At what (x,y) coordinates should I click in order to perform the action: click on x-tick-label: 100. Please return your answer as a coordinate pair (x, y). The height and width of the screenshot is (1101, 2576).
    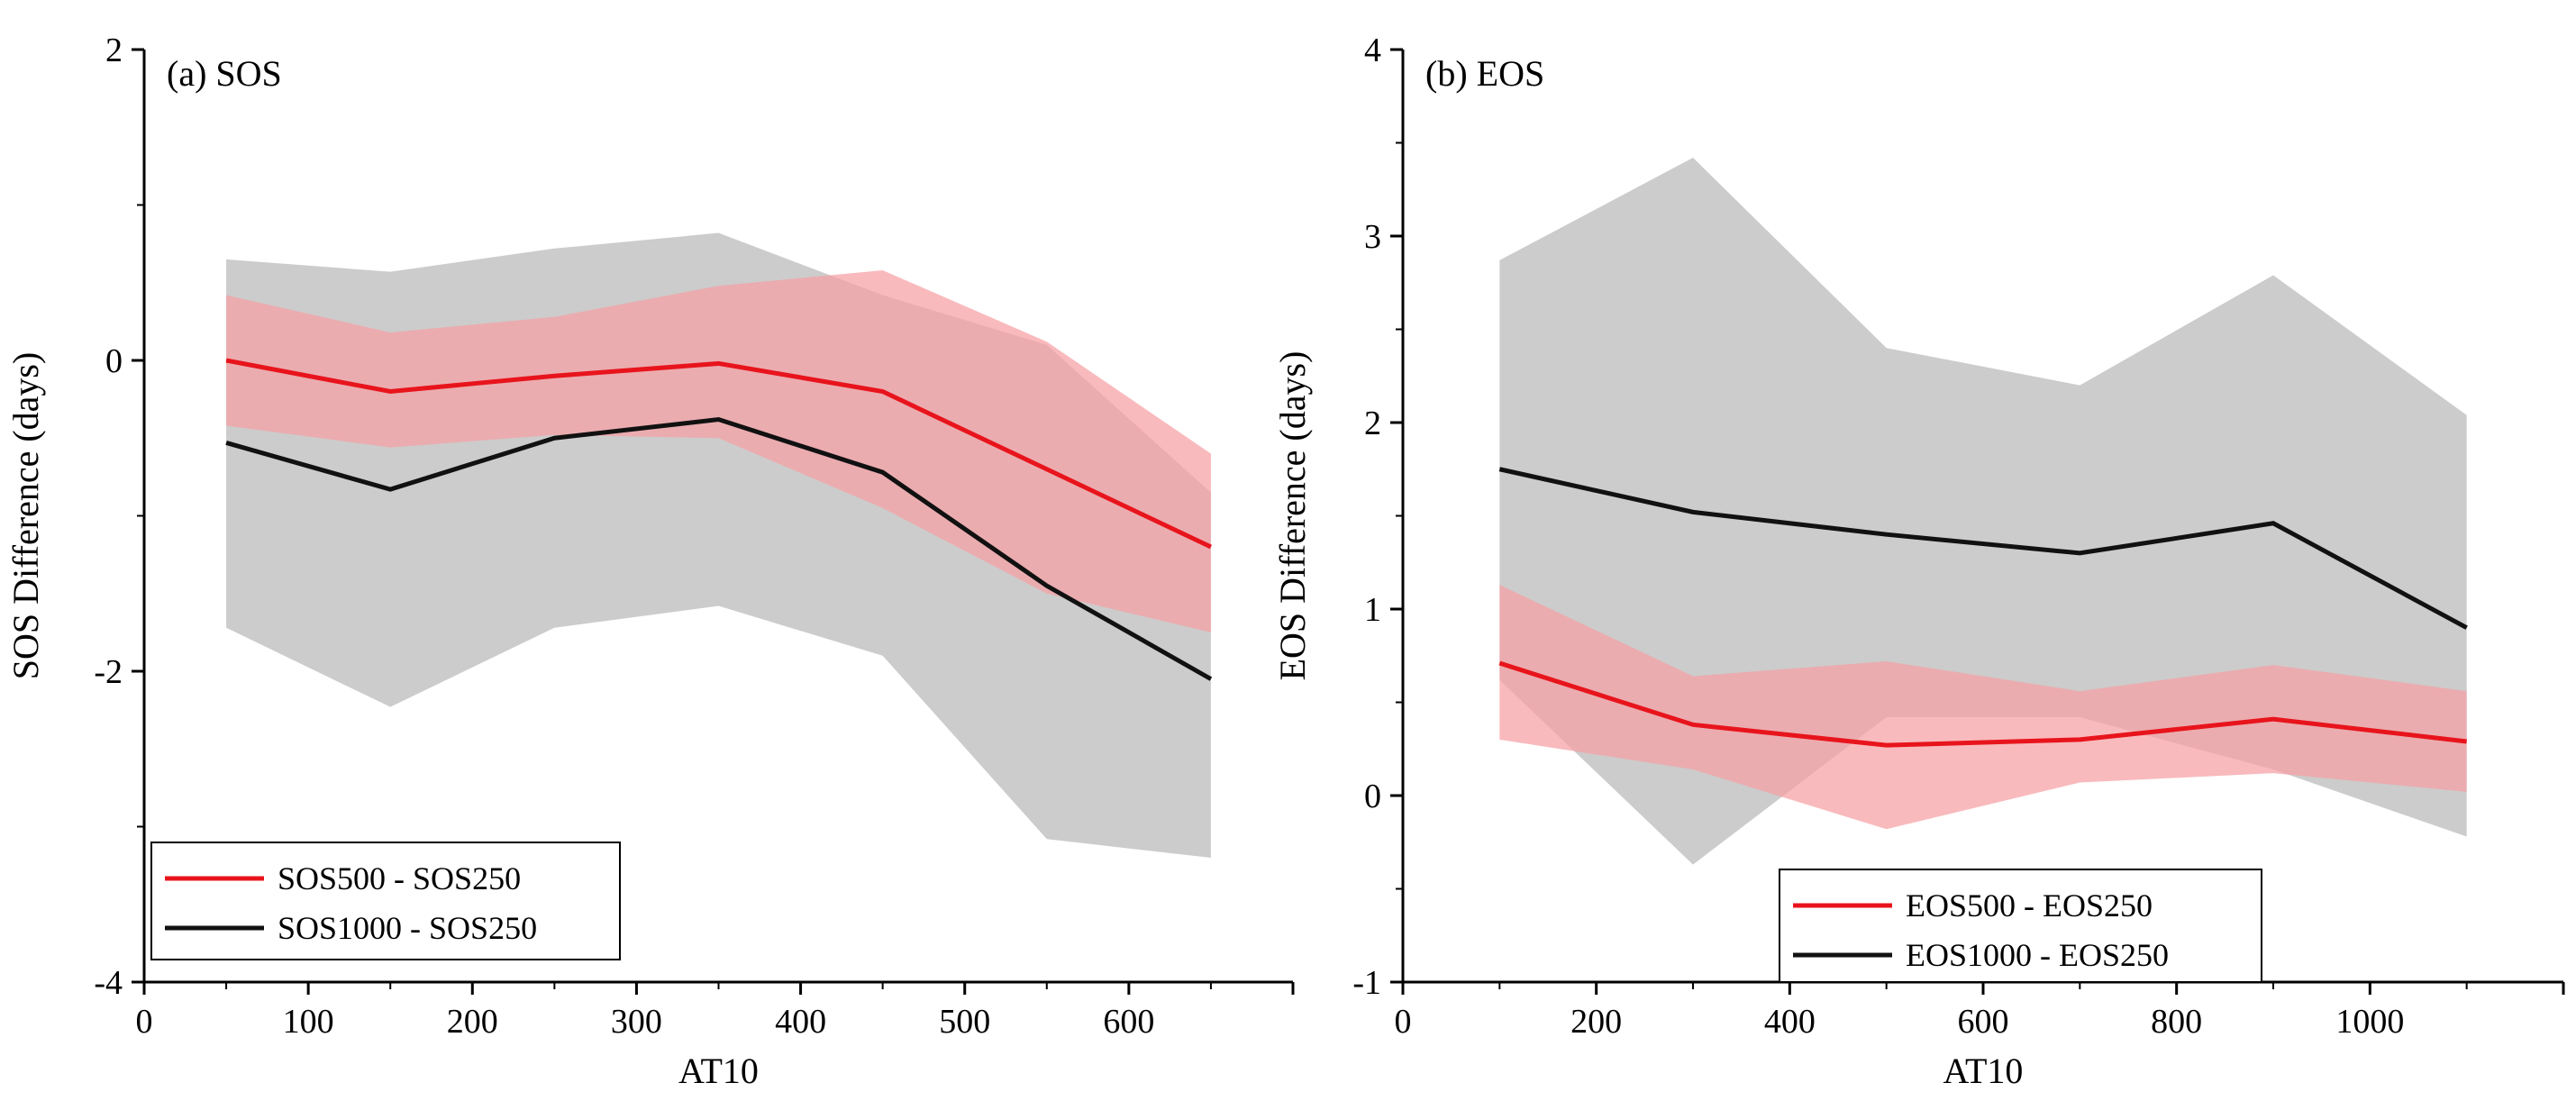
    Looking at the image, I should click on (308, 1022).